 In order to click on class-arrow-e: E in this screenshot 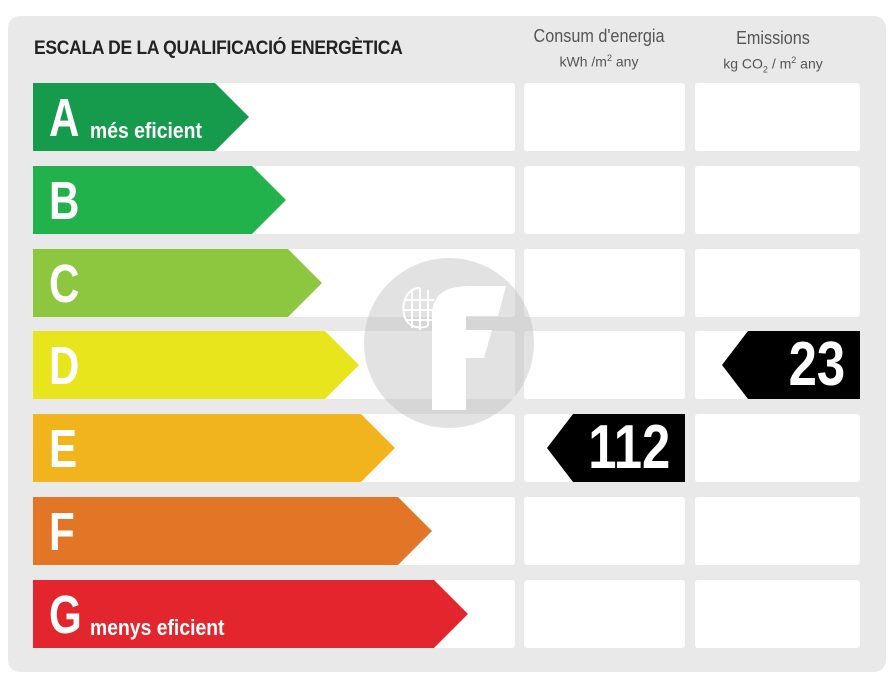, I will do `click(214, 448)`.